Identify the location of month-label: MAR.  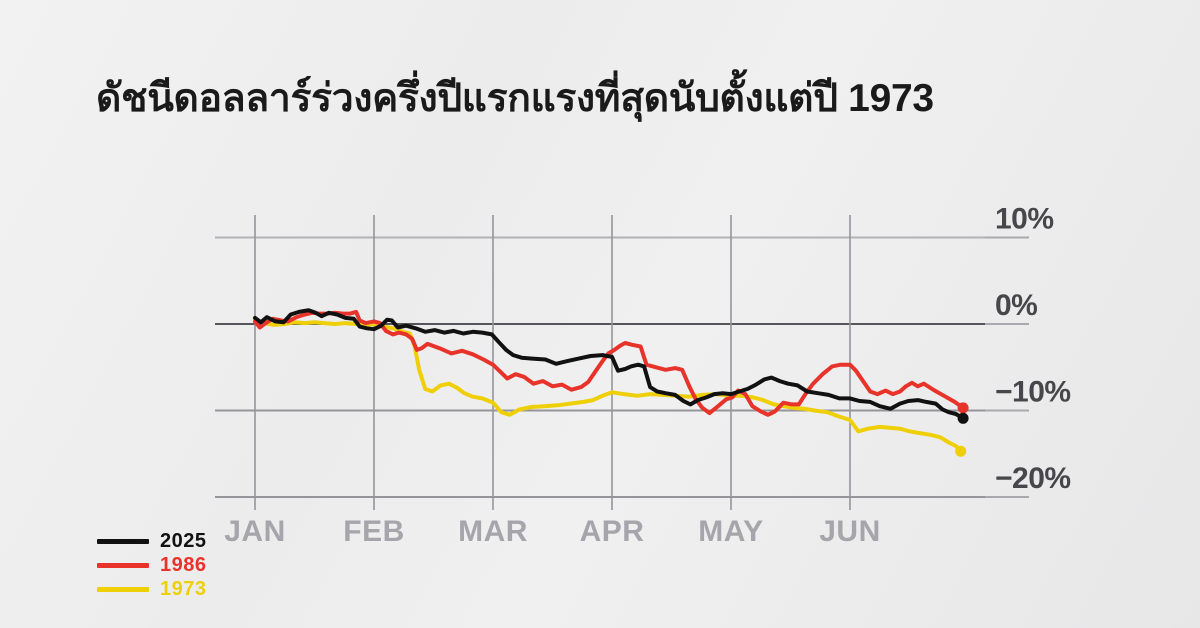
(493, 531).